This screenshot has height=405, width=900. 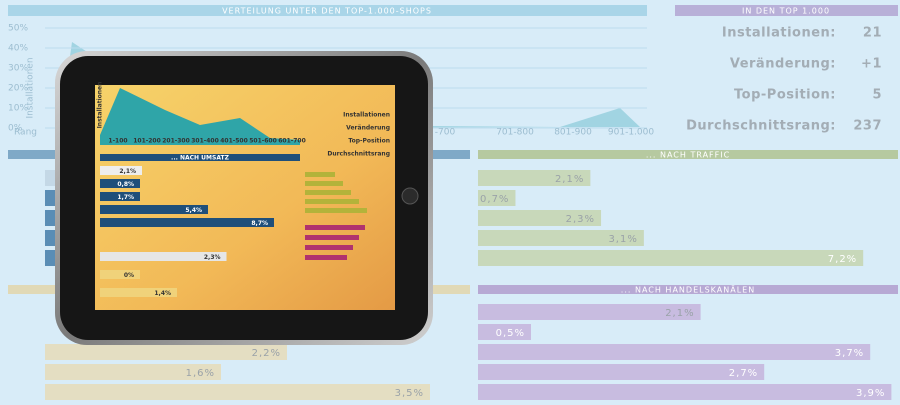 I want to click on axis-label: Installationen, so click(x=31, y=87).